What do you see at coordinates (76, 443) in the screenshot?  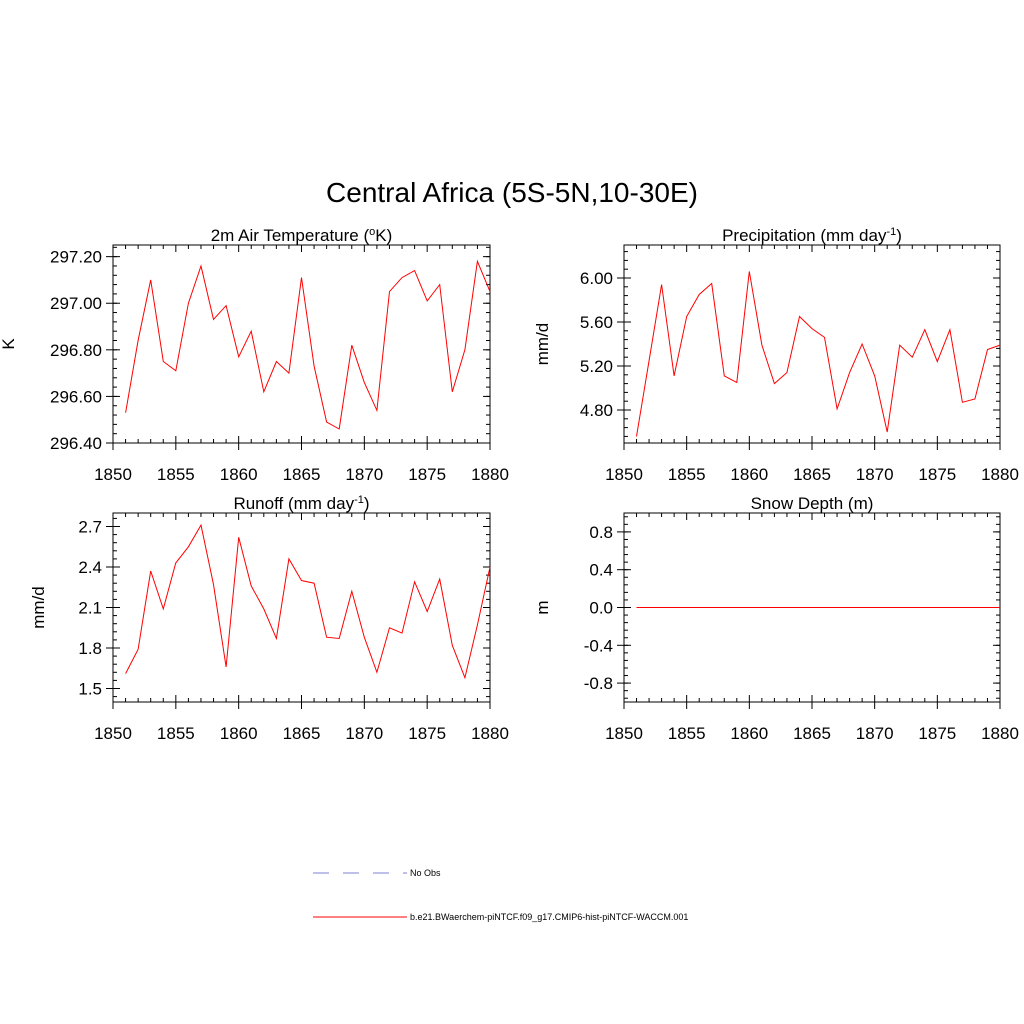 I see `y-tick-label: 296.40` at bounding box center [76, 443].